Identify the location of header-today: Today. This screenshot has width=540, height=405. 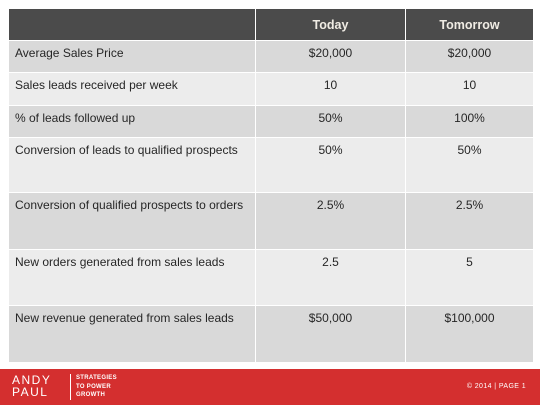
(330, 24).